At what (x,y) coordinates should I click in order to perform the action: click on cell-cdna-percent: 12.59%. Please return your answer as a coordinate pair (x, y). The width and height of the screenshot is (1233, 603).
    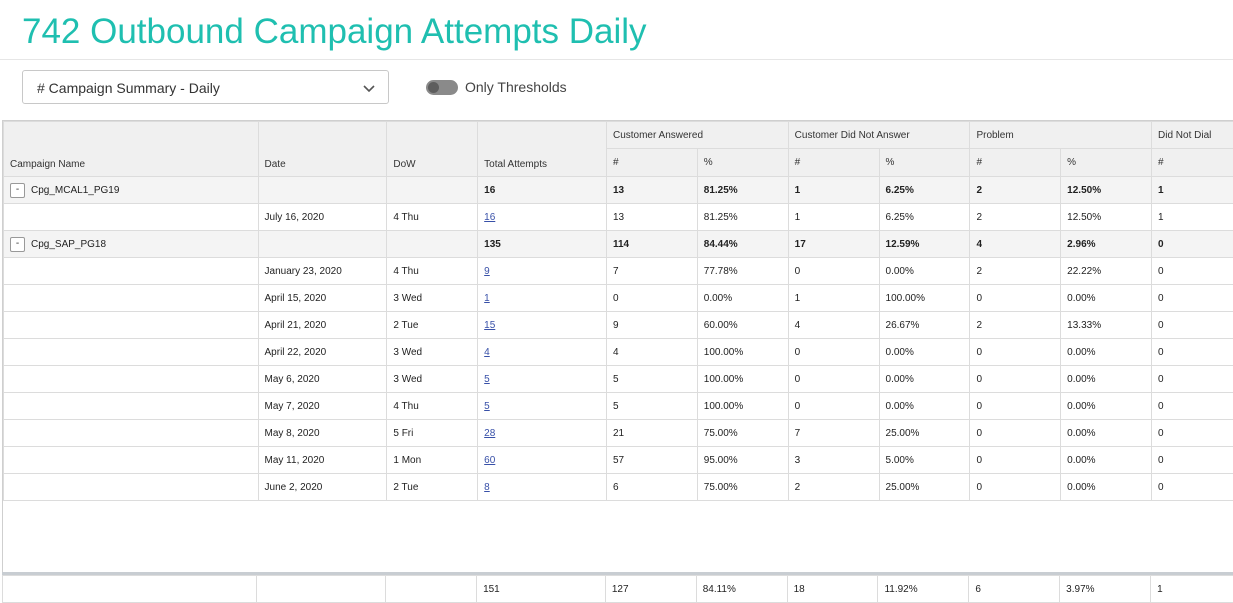
    Looking at the image, I should click on (924, 244).